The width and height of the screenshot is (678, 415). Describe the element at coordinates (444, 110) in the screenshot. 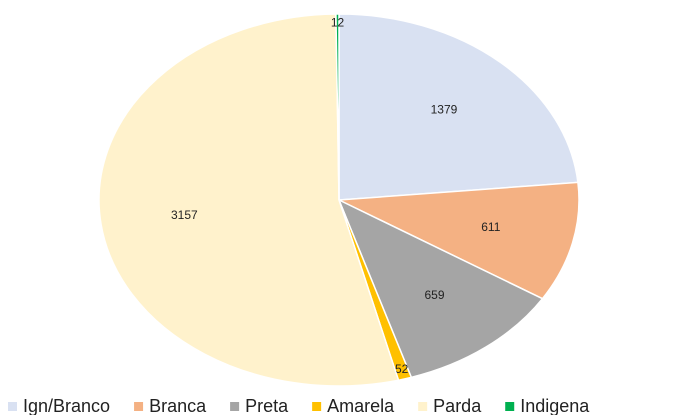

I see `data-label: 1379` at that location.